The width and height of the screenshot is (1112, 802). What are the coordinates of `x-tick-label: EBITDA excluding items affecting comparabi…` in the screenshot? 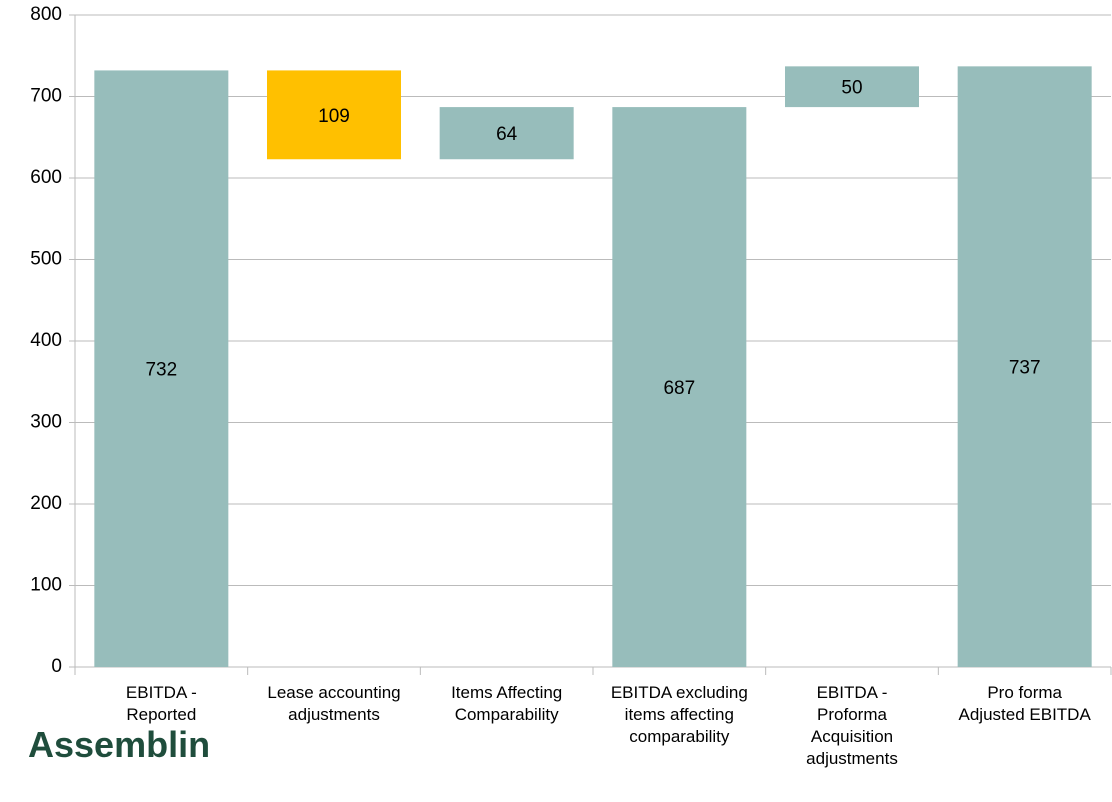 It's located at (679, 714).